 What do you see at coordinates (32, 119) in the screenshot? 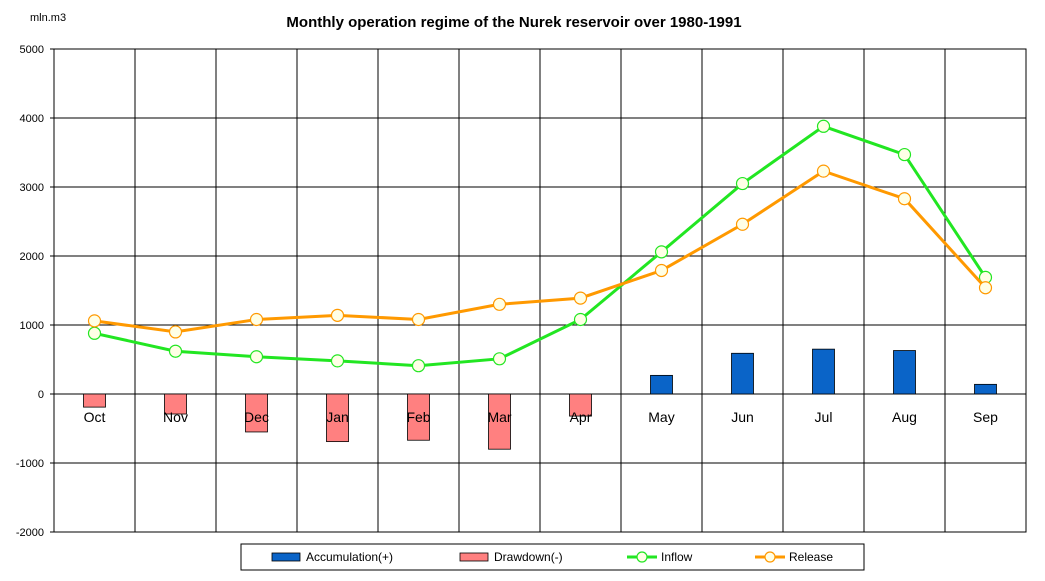
I see `y-tick-label: 4000` at bounding box center [32, 119].